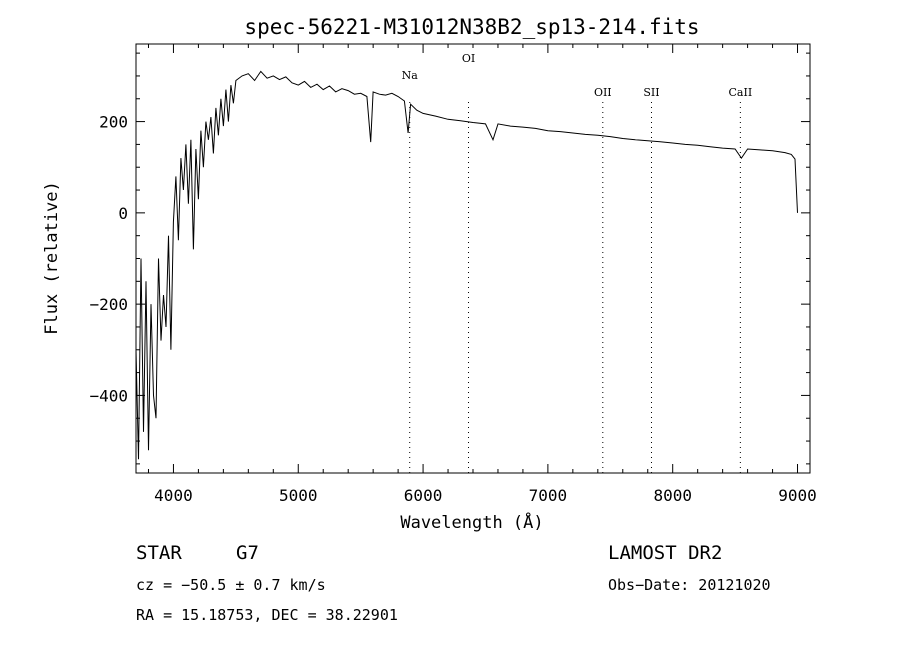  I want to click on survey-name: LAMOST DR2, so click(665, 553).